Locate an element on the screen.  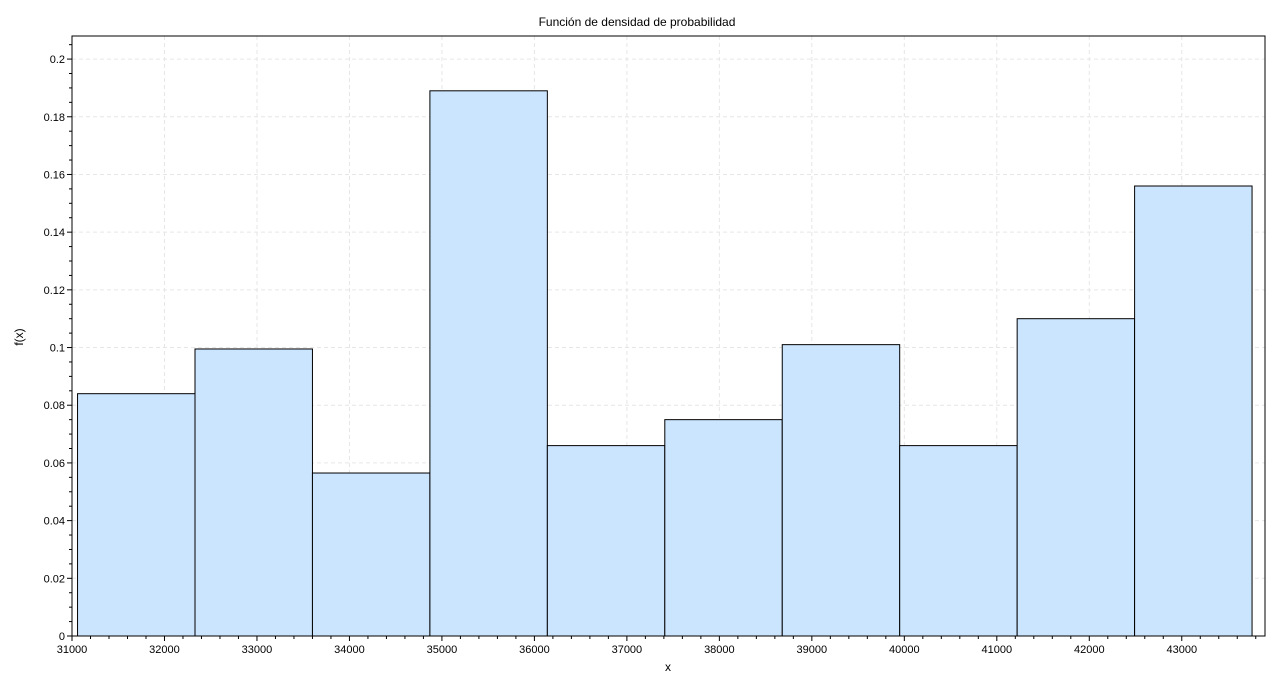
y-tick-label: 0.2 is located at coordinates (57, 60).